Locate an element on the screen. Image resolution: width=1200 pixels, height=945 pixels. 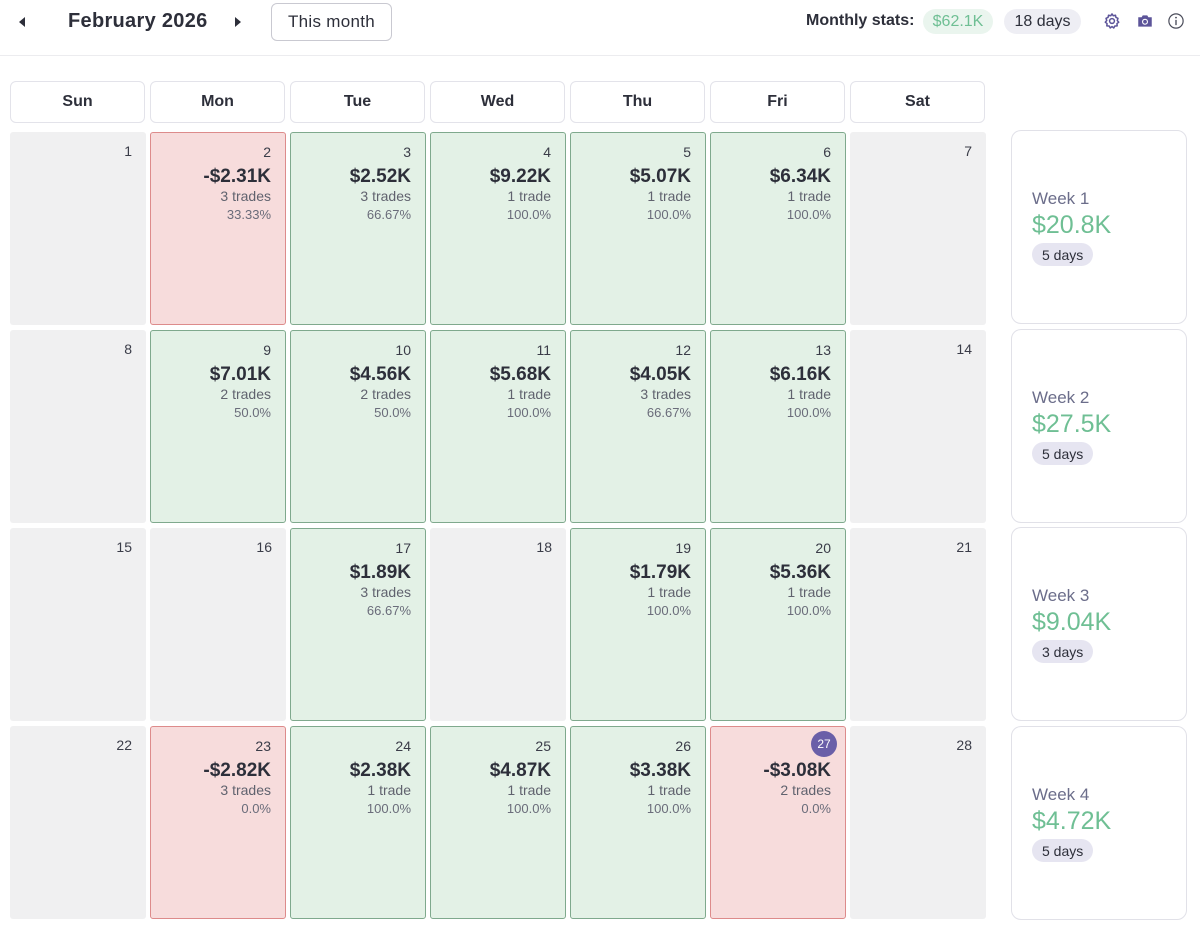
week-summary-card: Week 4 $4.72K 5 days is located at coordinates (1099, 823).